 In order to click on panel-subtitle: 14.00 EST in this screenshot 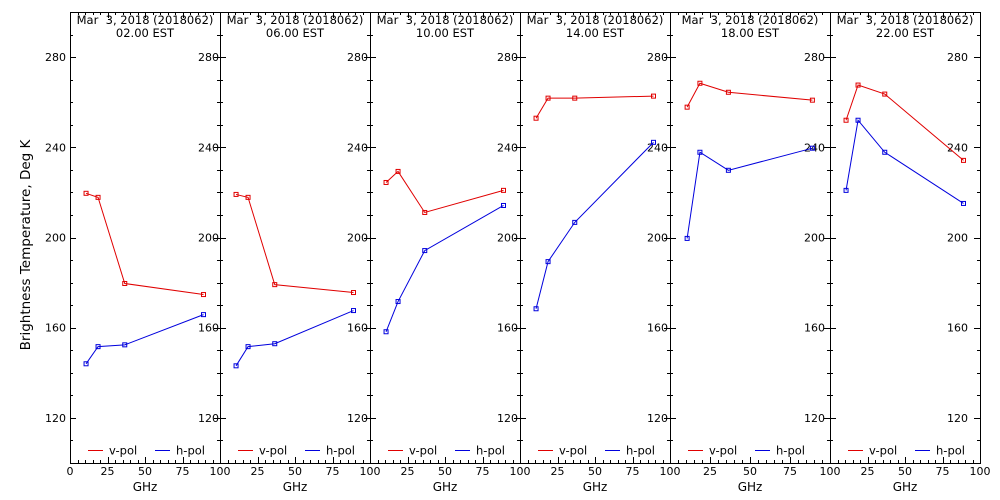, I will do `click(595, 33)`.